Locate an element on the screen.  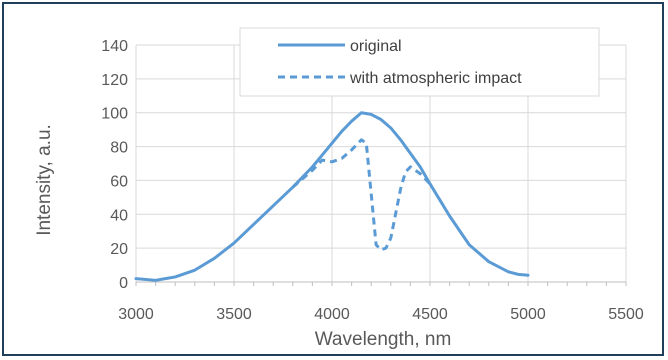
y-tick-label: 80 is located at coordinates (119, 148).